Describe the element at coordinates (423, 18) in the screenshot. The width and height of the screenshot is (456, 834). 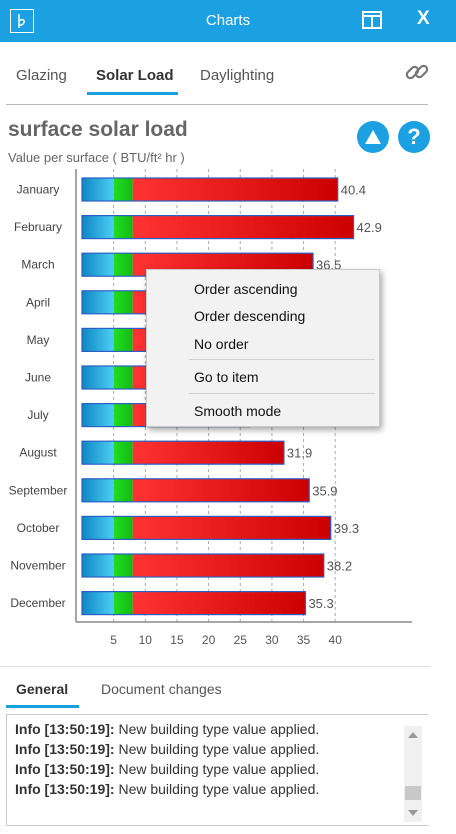
I see `close-button: X` at that location.